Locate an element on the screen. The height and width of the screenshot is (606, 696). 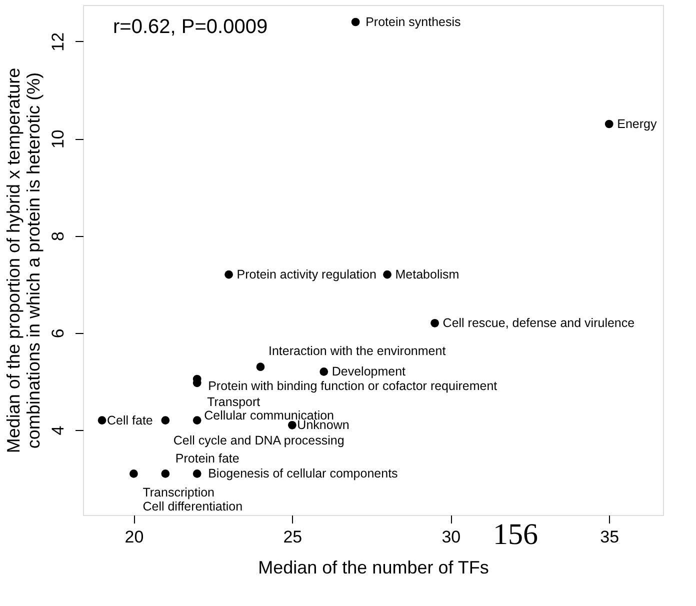
annotation: Protein with binding function or cofactor requirement is located at coordinates (353, 386).